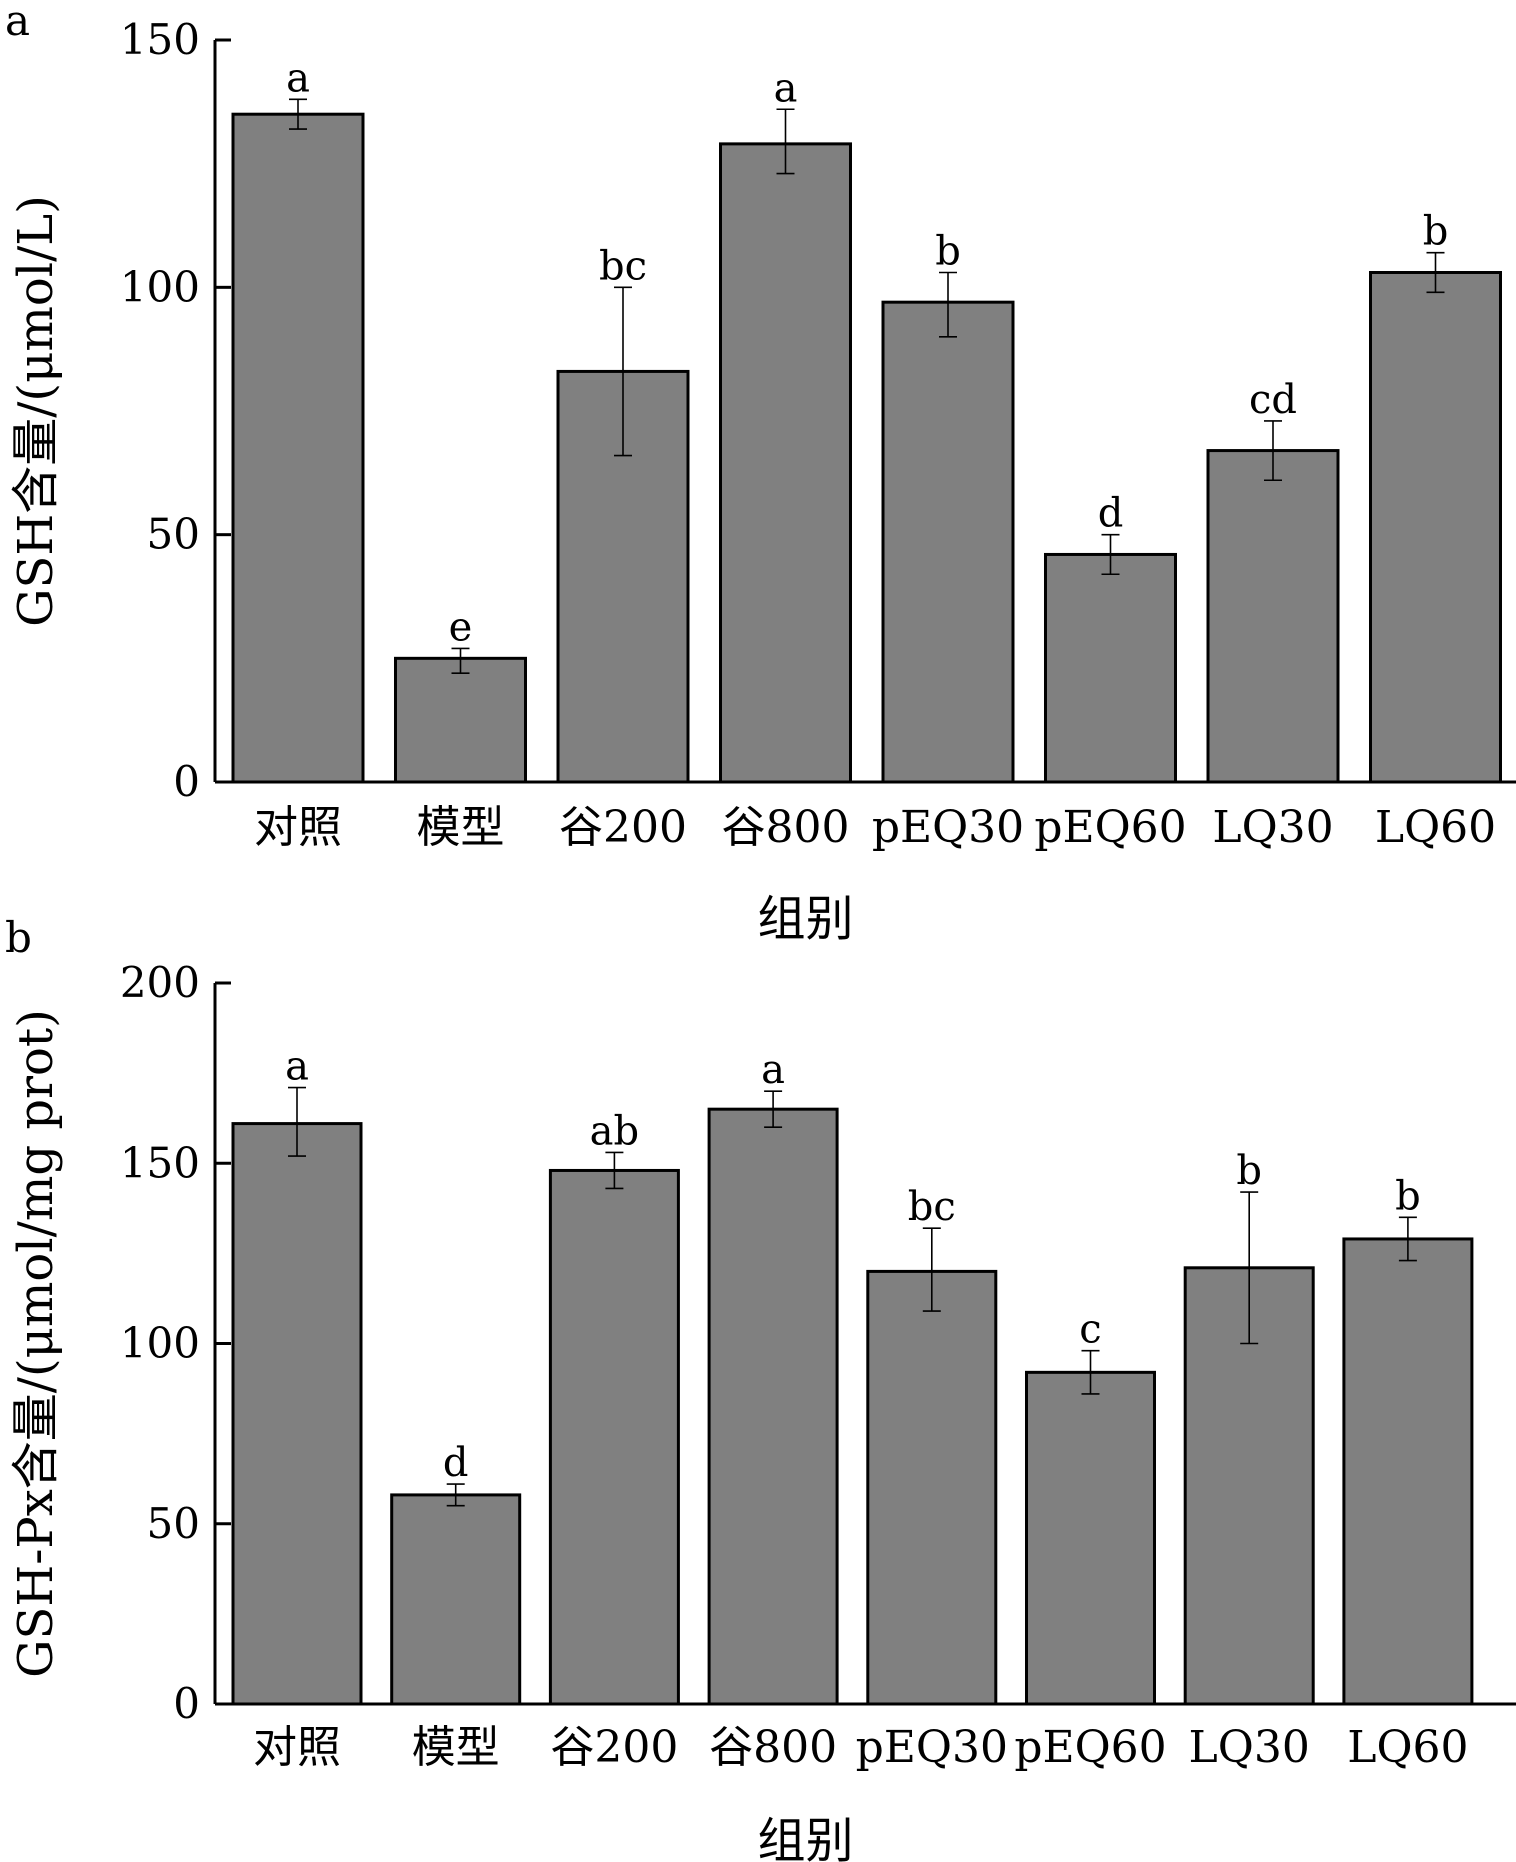 This screenshot has width=1516, height=1862. I want to click on significance-label: c, so click(1090, 1330).